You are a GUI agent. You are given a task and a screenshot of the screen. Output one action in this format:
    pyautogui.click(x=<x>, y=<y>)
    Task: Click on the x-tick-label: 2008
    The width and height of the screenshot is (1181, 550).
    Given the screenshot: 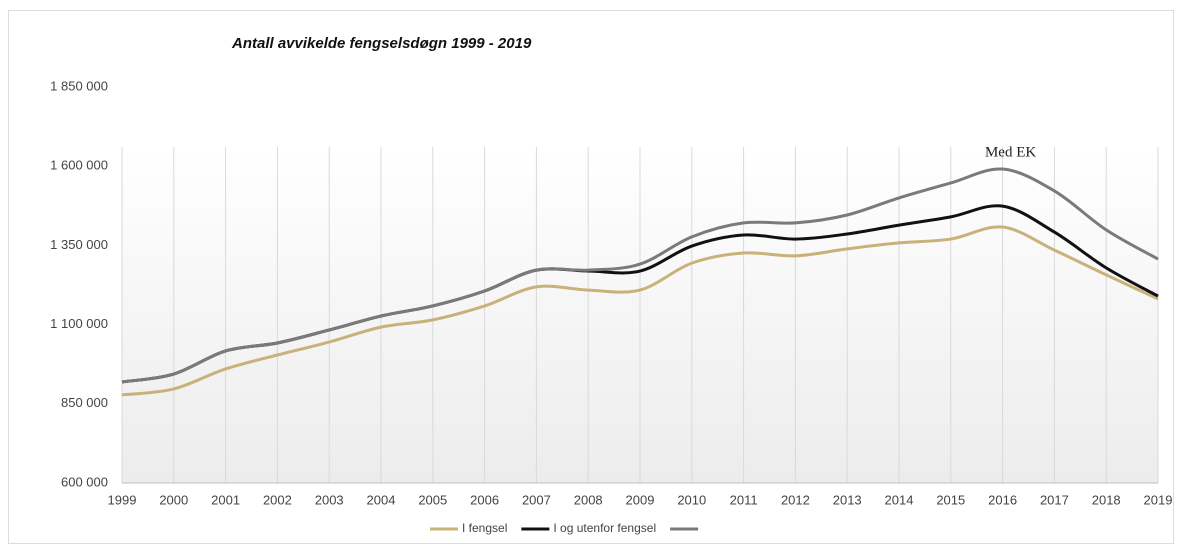 What is the action you would take?
    pyautogui.click(x=588, y=499)
    